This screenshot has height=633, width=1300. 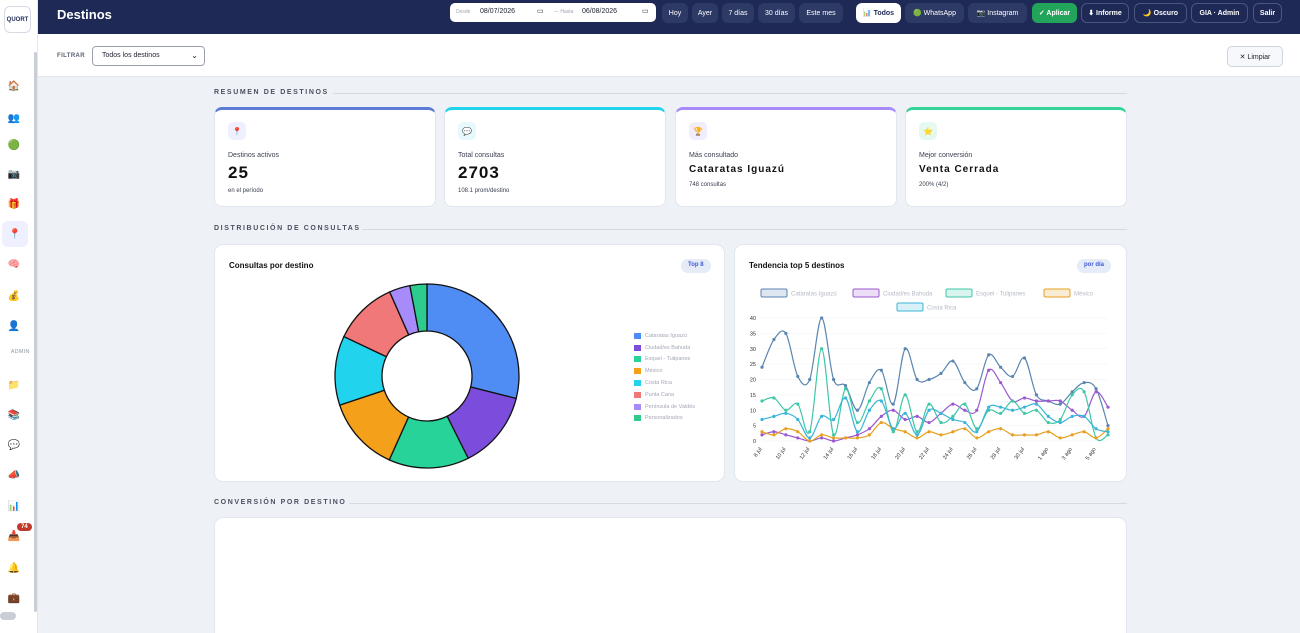 What do you see at coordinates (14, 296) in the screenshot?
I see `money-bag-icon: 💰` at bounding box center [14, 296].